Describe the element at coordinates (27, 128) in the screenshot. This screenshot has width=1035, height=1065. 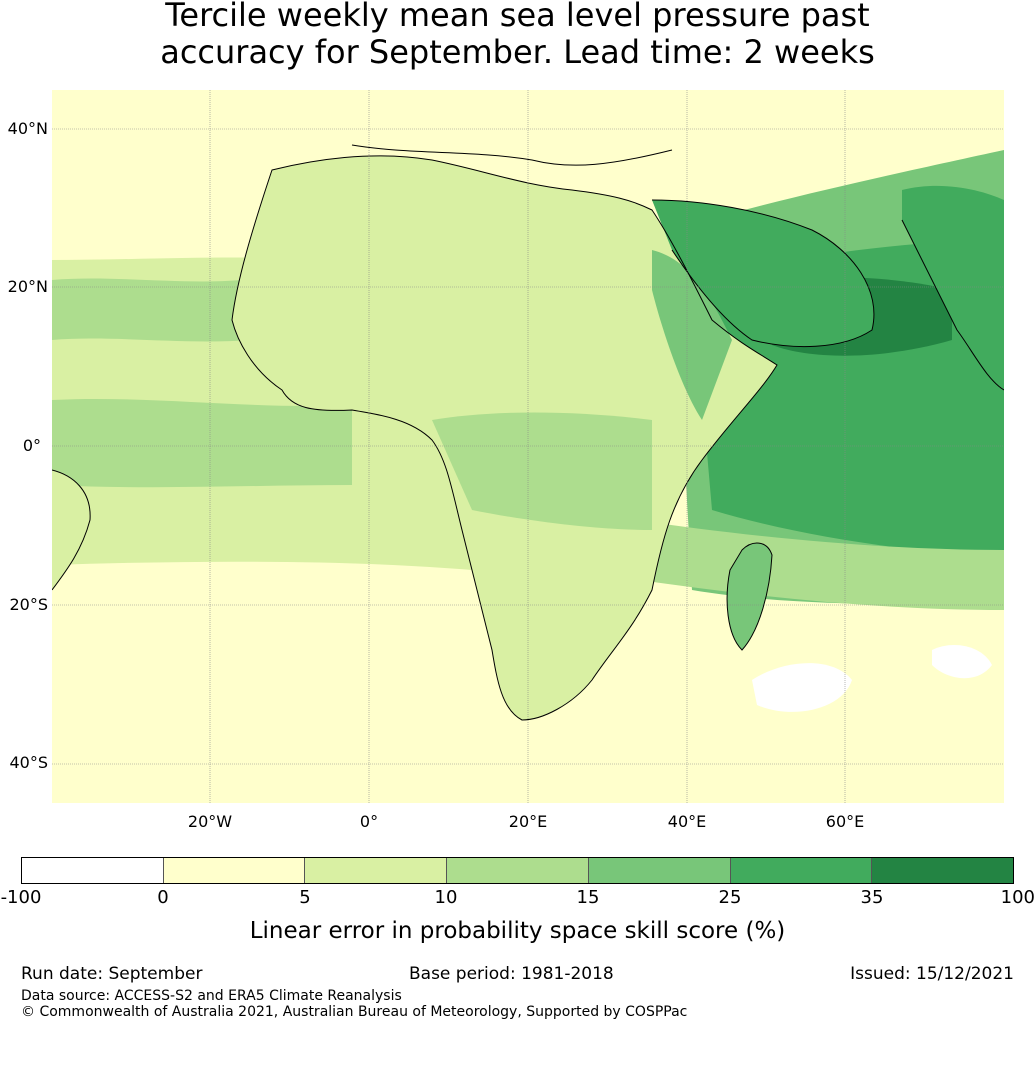
I see `lat-label-40n: 40°N` at that location.